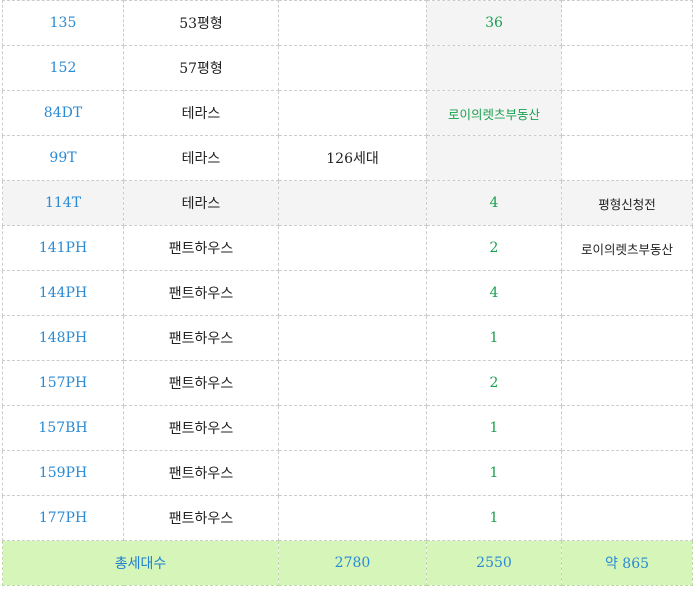 The height and width of the screenshot is (604, 695). What do you see at coordinates (201, 23) in the screenshot?
I see `unit-name-cell: 53평형` at bounding box center [201, 23].